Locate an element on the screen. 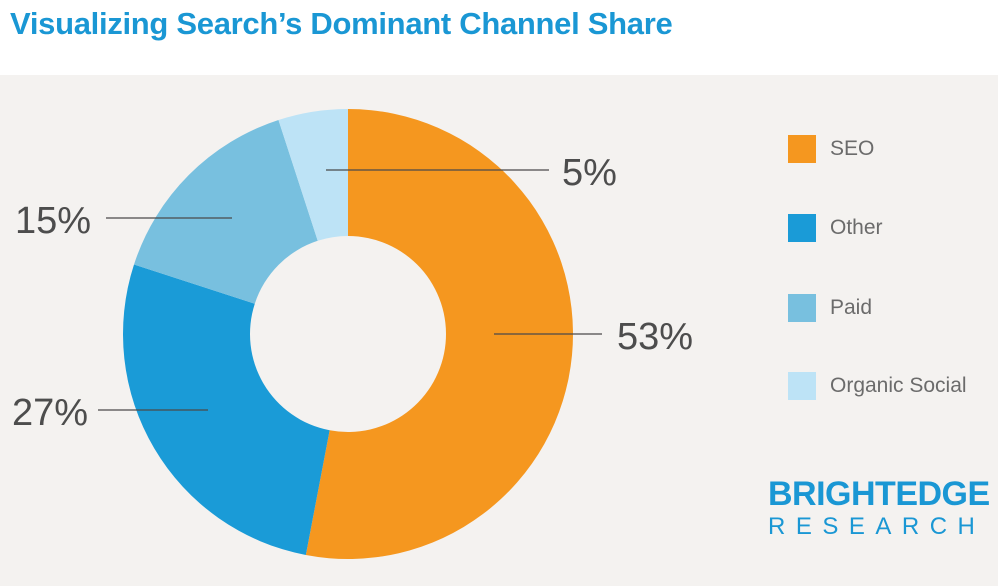 This screenshot has width=998, height=586. legend-swatch-other is located at coordinates (802, 228).